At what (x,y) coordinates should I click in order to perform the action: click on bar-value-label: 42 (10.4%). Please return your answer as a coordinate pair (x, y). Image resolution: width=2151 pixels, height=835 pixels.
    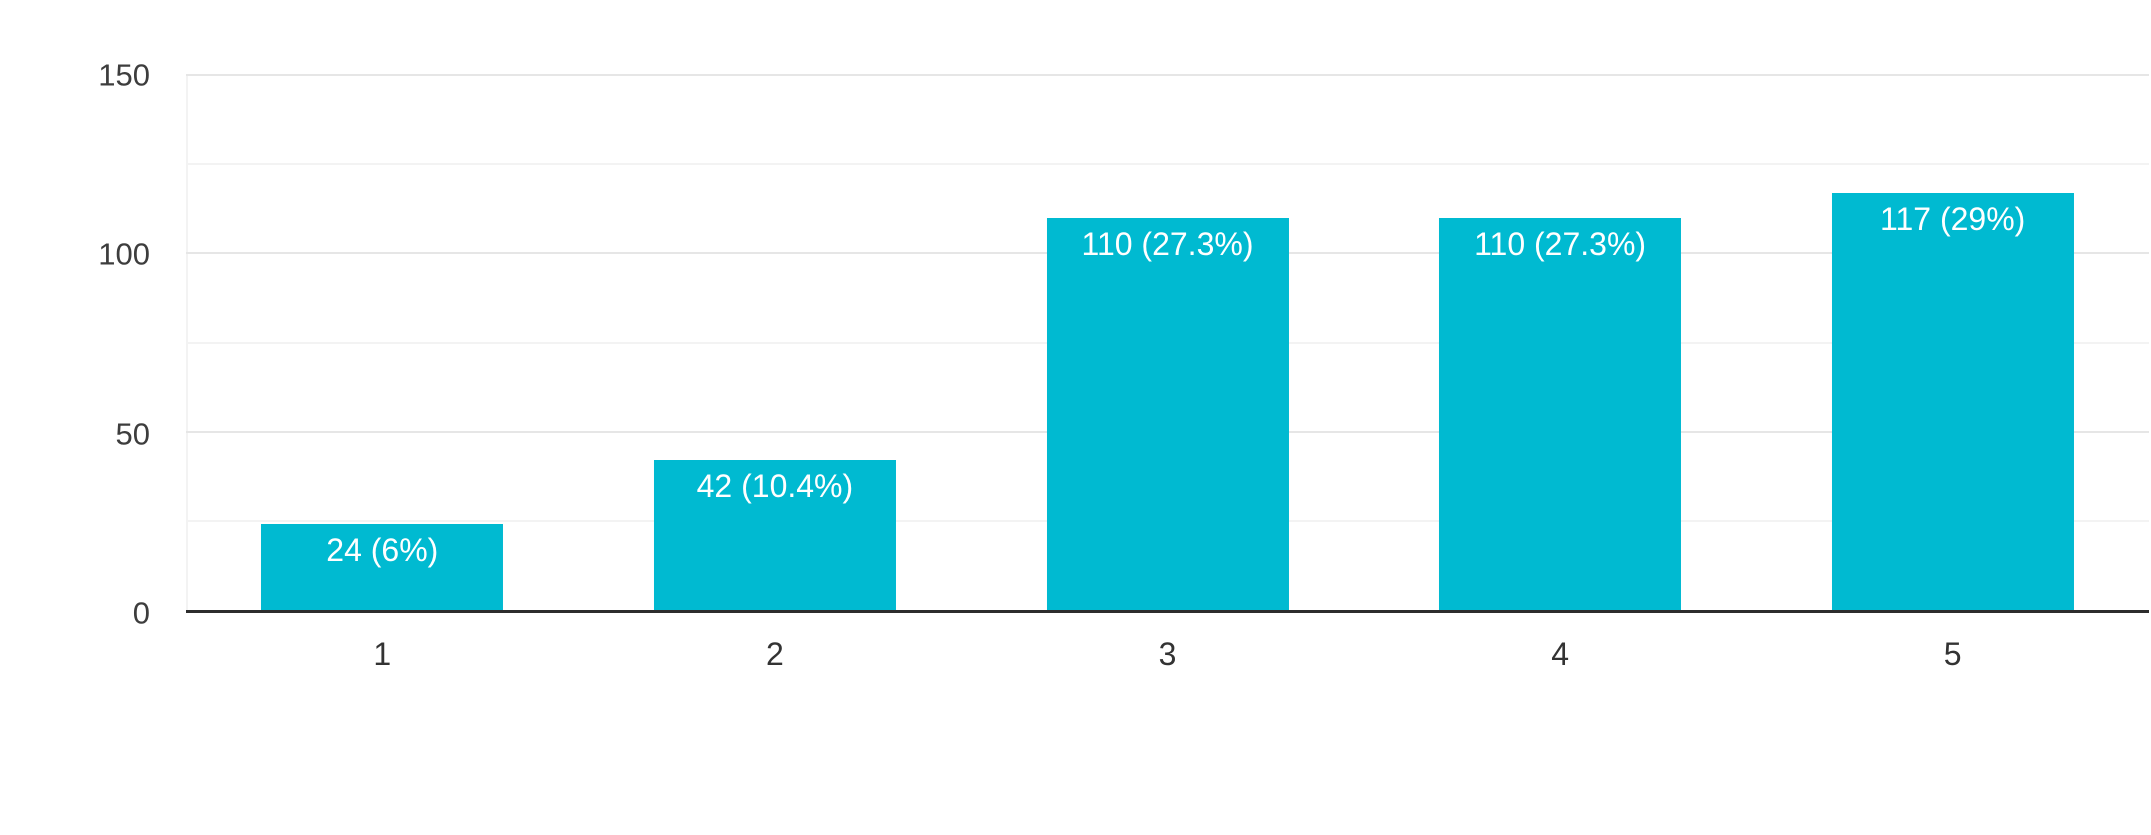
    Looking at the image, I should click on (775, 486).